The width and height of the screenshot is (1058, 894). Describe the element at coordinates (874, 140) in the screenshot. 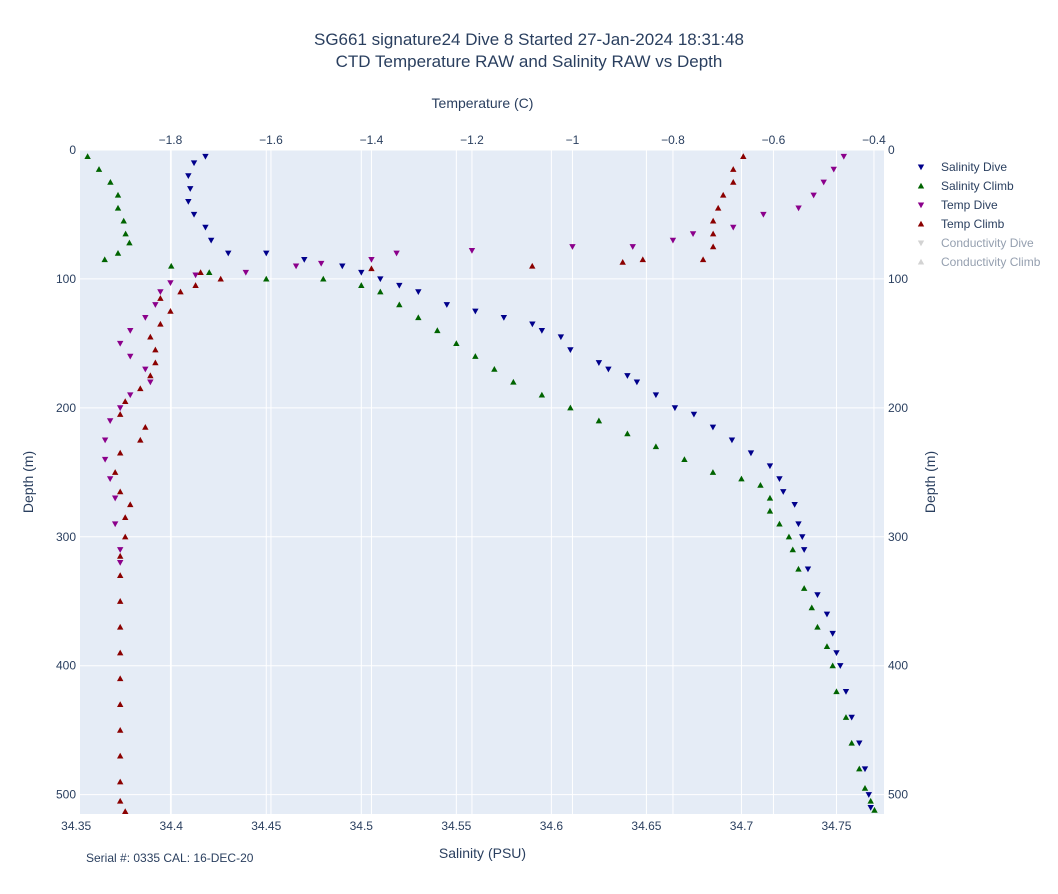

I see `x-top-tick-label: −0.4` at that location.